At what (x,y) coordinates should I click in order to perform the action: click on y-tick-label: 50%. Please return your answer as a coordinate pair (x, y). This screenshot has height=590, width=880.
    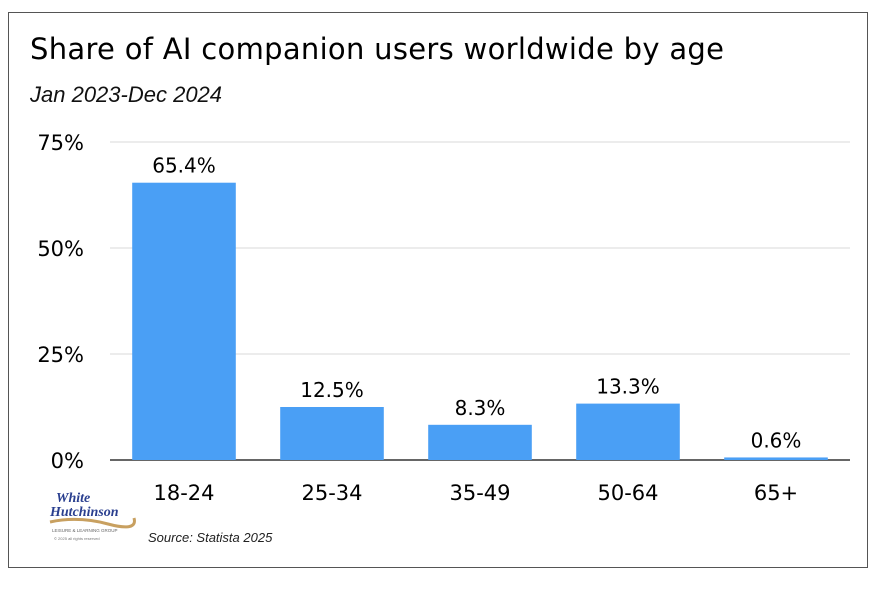
    Looking at the image, I should click on (60, 249).